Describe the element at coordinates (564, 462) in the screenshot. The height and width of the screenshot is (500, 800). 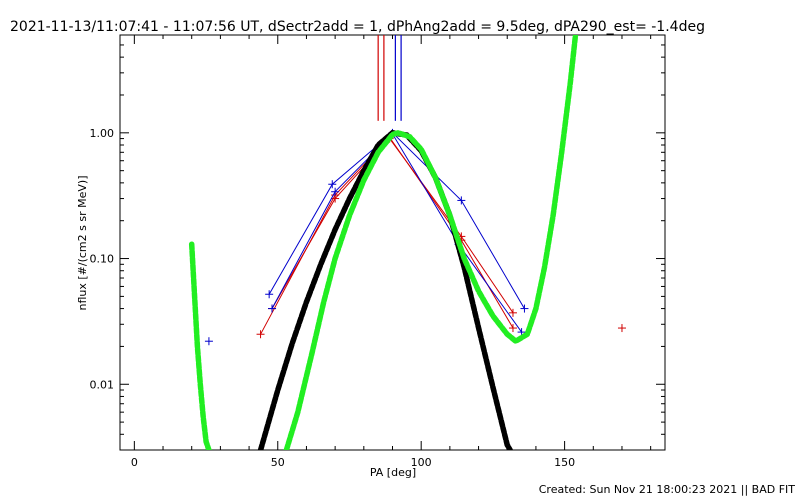
I see `x-tick-label: 150` at that location.